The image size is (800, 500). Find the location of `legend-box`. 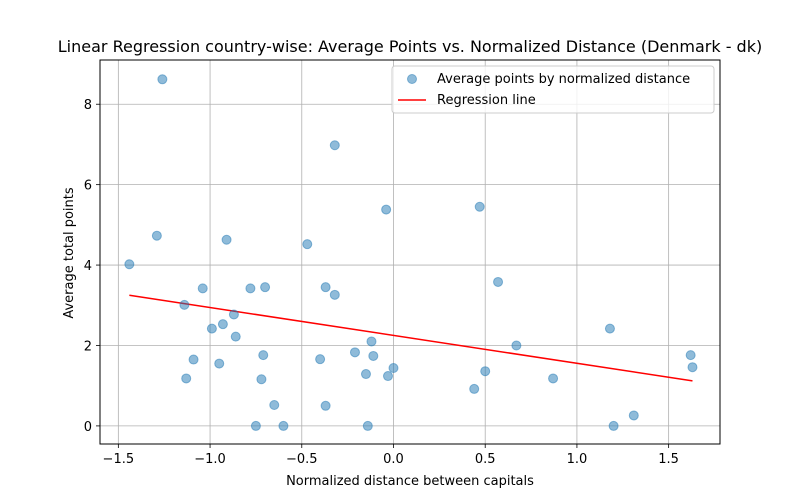

legend-box is located at coordinates (553, 89).